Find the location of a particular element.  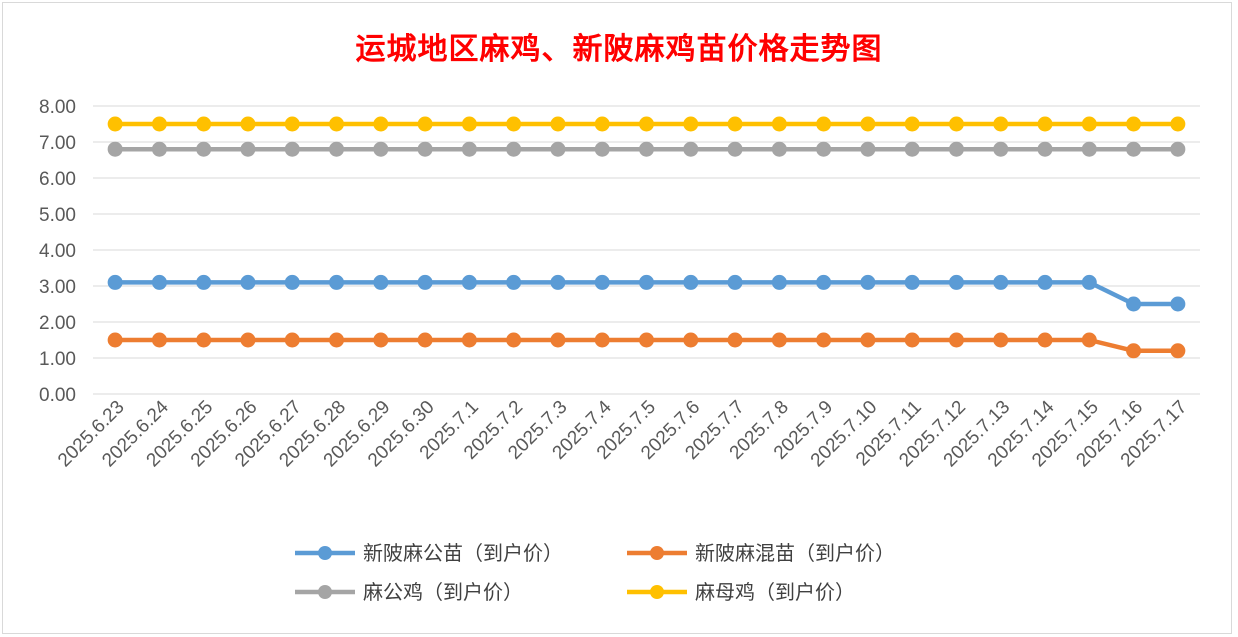

legend-label: 麻公鸡（到户价） is located at coordinates (443, 592).